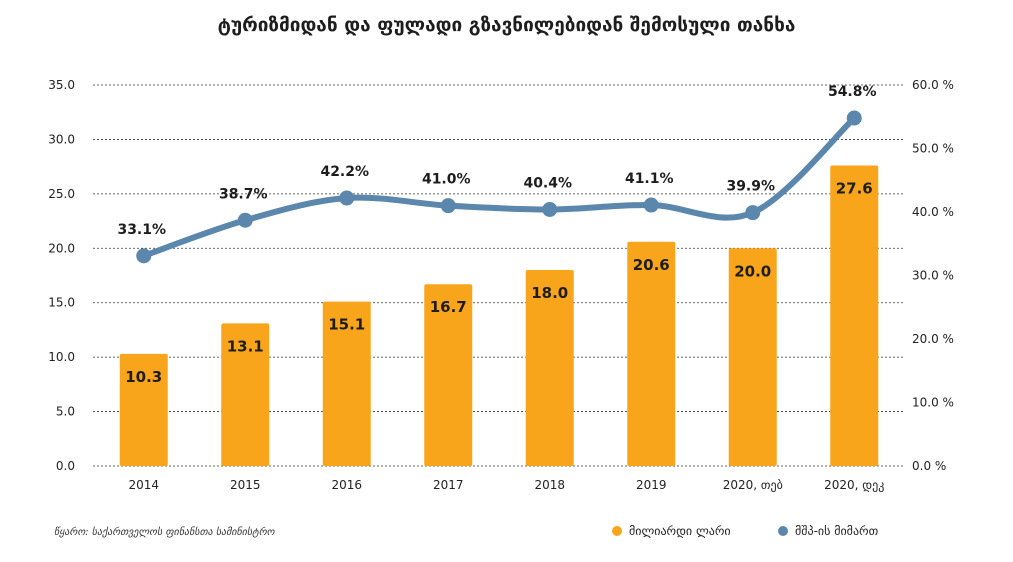  Describe the element at coordinates (61, 248) in the screenshot. I see `y-left-tick-label: 20.0` at that location.